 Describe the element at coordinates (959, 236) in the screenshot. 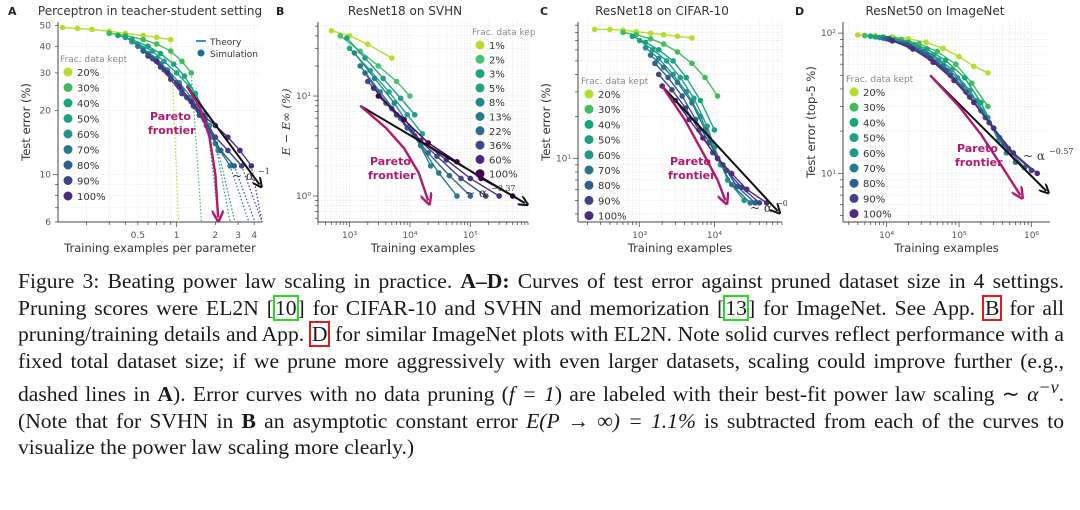

I see `x-tick-label: 10⁵` at that location.